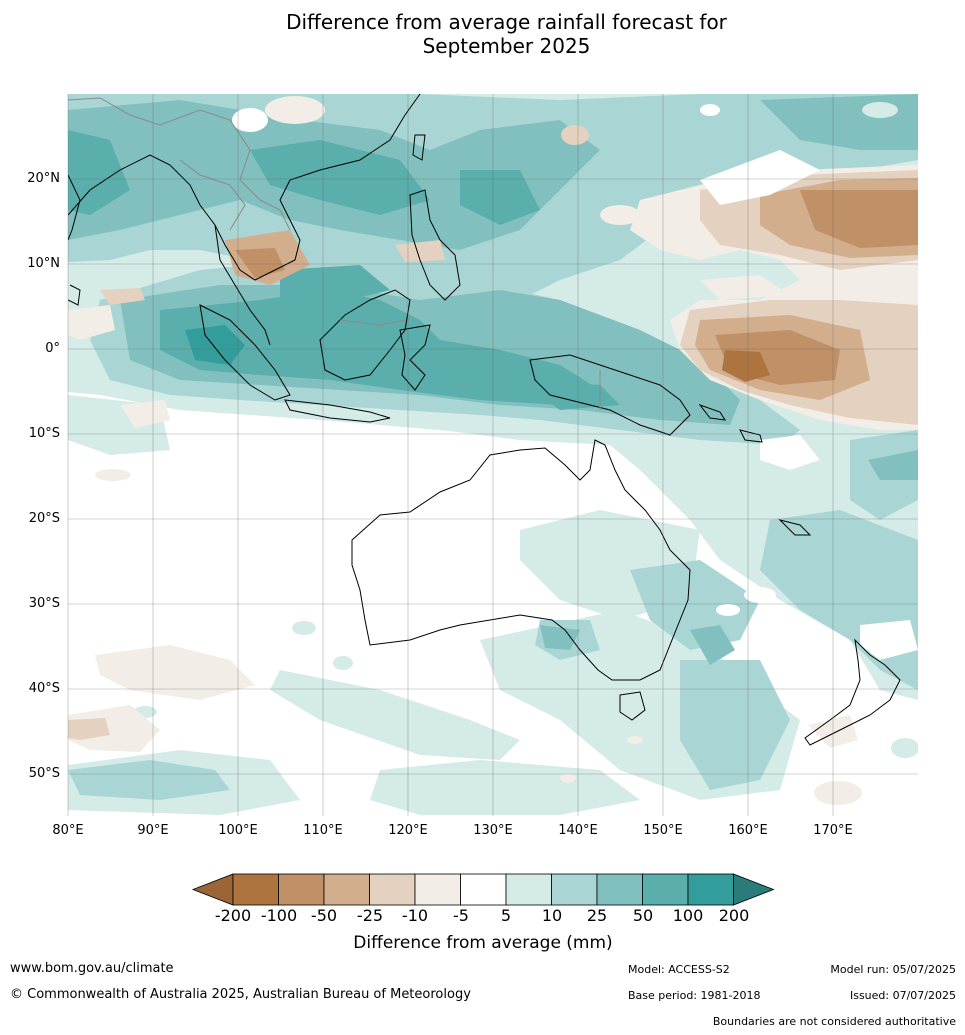  Describe the element at coordinates (694, 995) in the screenshot. I see `footer-base-period: Base period: 1981-2018` at that location.